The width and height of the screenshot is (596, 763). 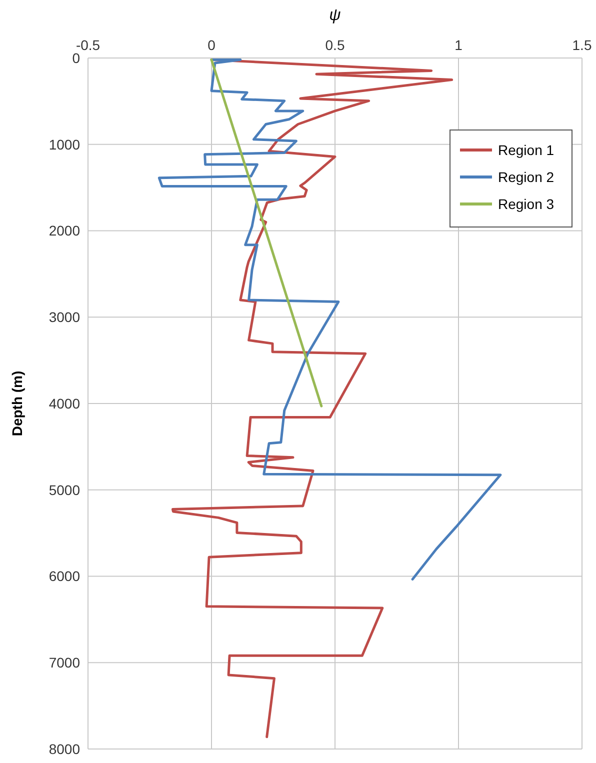 What do you see at coordinates (64, 317) in the screenshot?
I see `y-tick-label: 3000` at bounding box center [64, 317].